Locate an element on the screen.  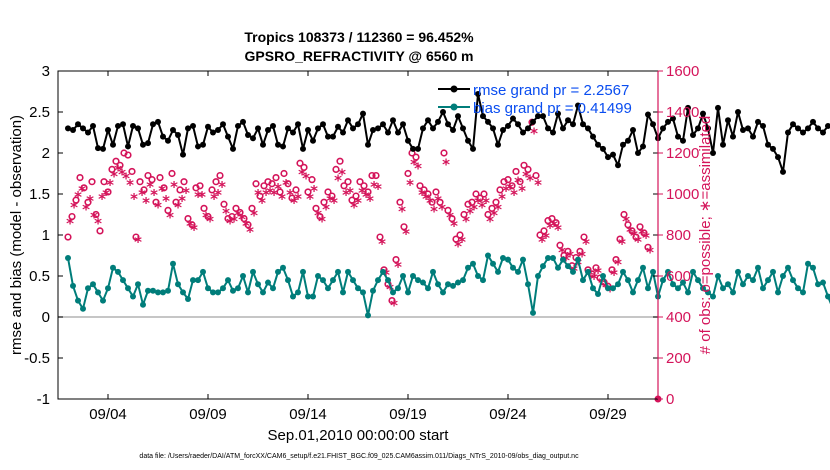
y-right-tick-label: 1400 is located at coordinates (682, 112).